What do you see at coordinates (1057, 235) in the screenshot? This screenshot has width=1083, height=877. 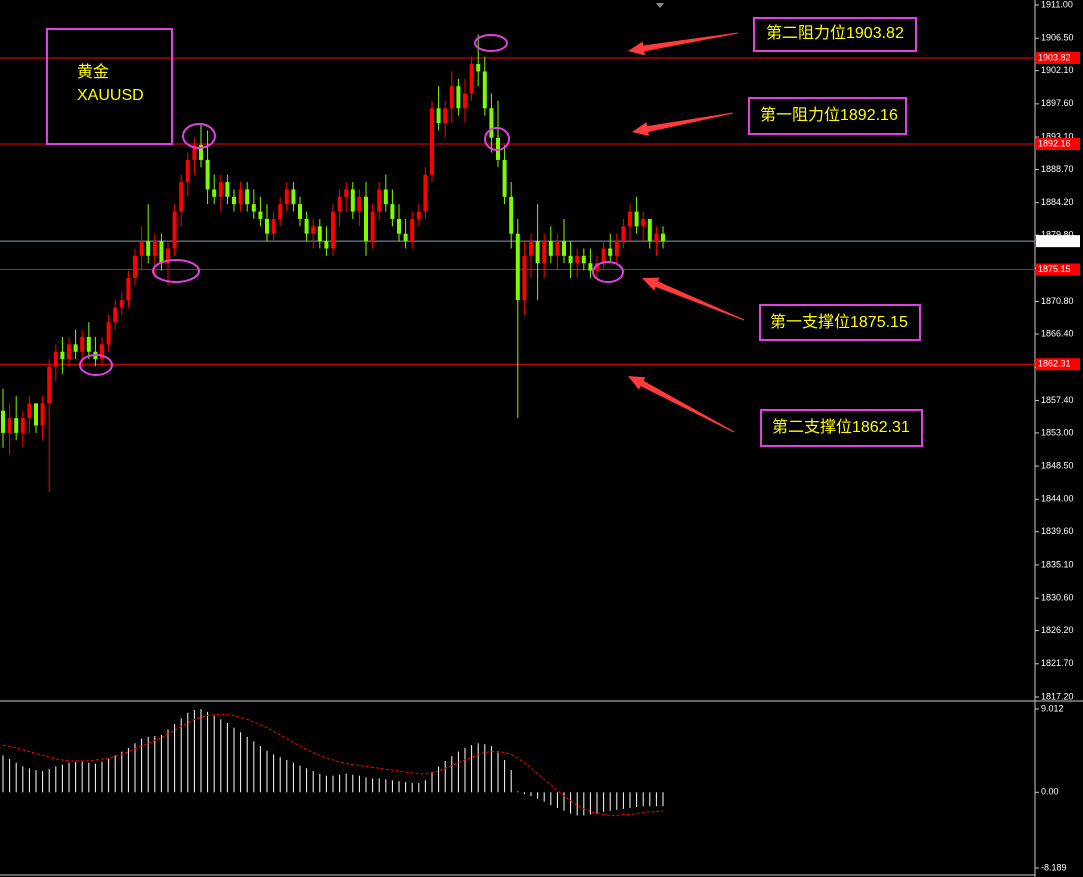 I see `y-tick-label: 1879.80` at bounding box center [1057, 235].